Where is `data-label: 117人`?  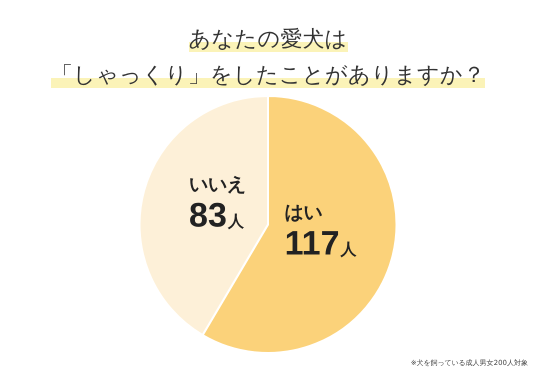
data-label: 117人 is located at coordinates (321, 243).